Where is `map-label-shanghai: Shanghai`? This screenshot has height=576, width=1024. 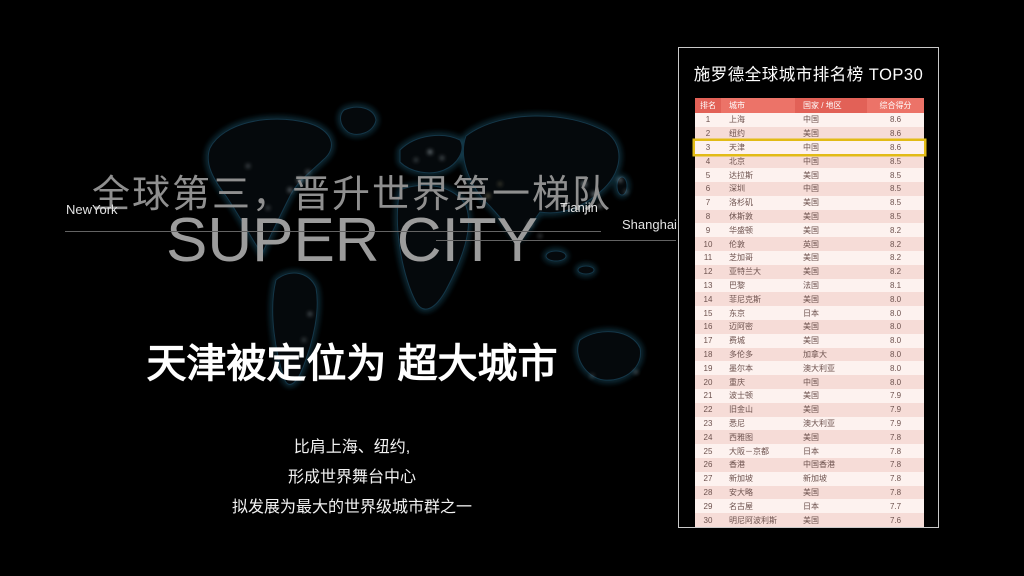
map-label-shanghai: Shanghai is located at coordinates (649, 224).